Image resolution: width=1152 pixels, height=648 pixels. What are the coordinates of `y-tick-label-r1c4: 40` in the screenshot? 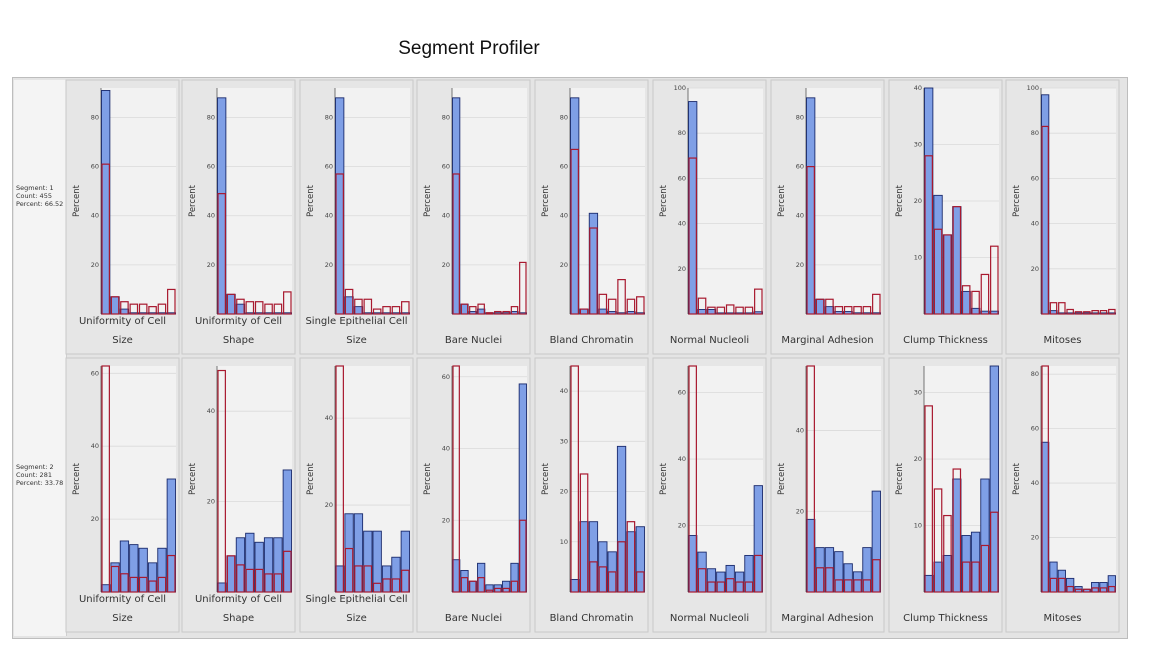 It's located at (564, 391).